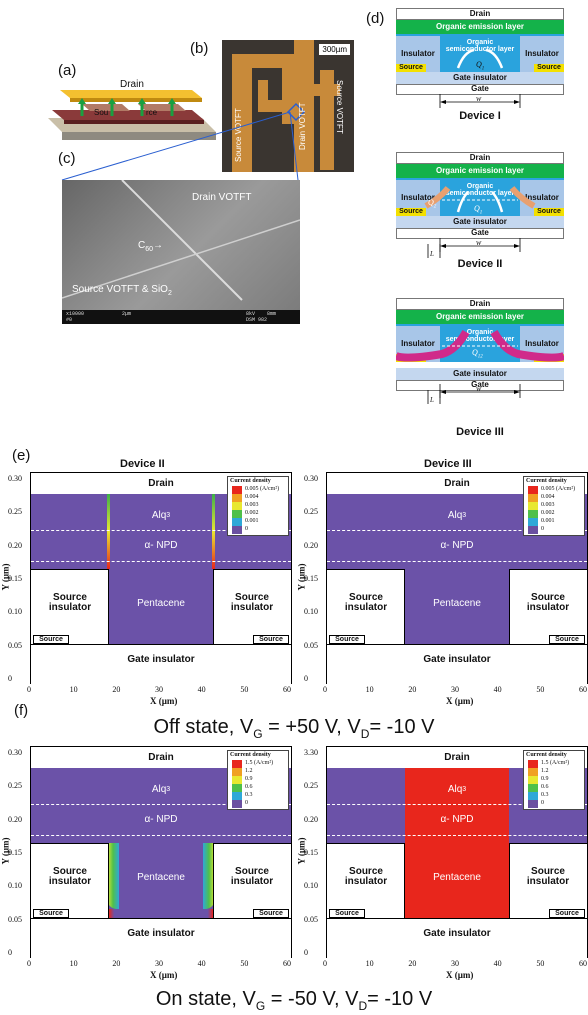 Image resolution: width=588 pixels, height=1015 pixels. I want to click on source-label-3d-right: rce, so click(152, 112).